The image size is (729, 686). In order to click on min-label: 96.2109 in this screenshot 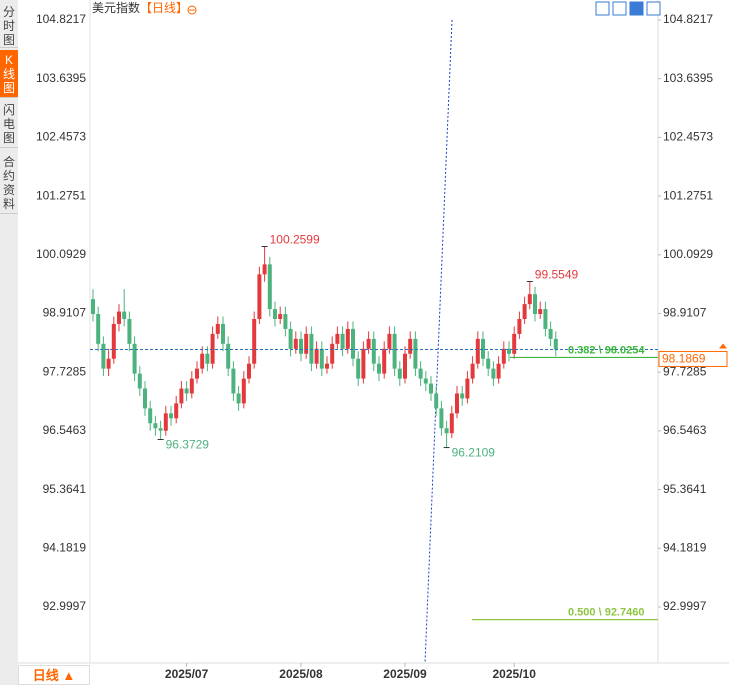, I will do `click(474, 453)`.